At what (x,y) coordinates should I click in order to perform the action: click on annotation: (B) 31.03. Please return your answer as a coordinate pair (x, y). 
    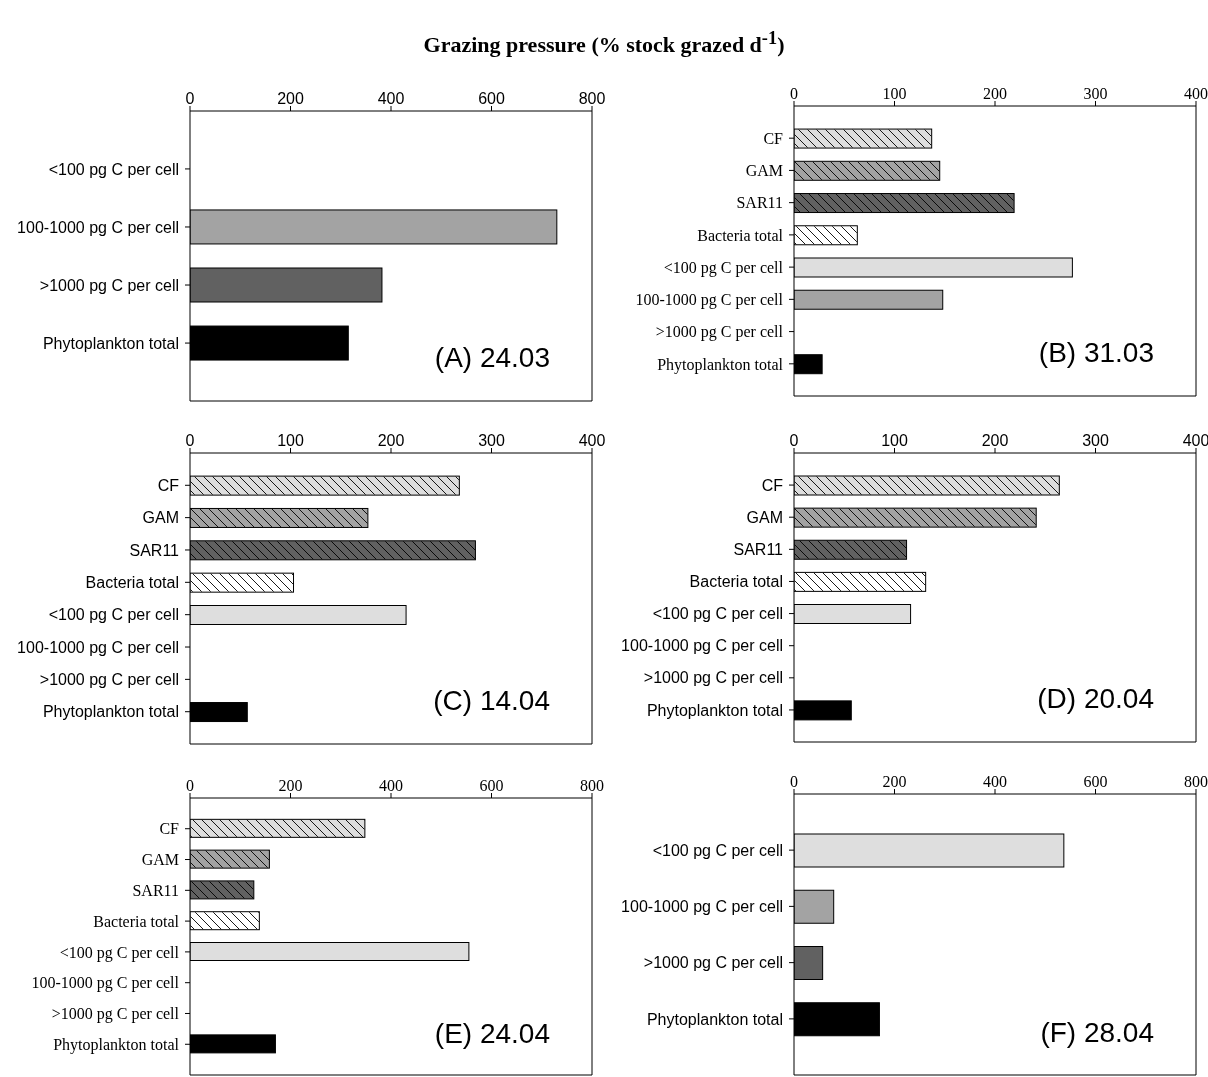
    Looking at the image, I should click on (1096, 353).